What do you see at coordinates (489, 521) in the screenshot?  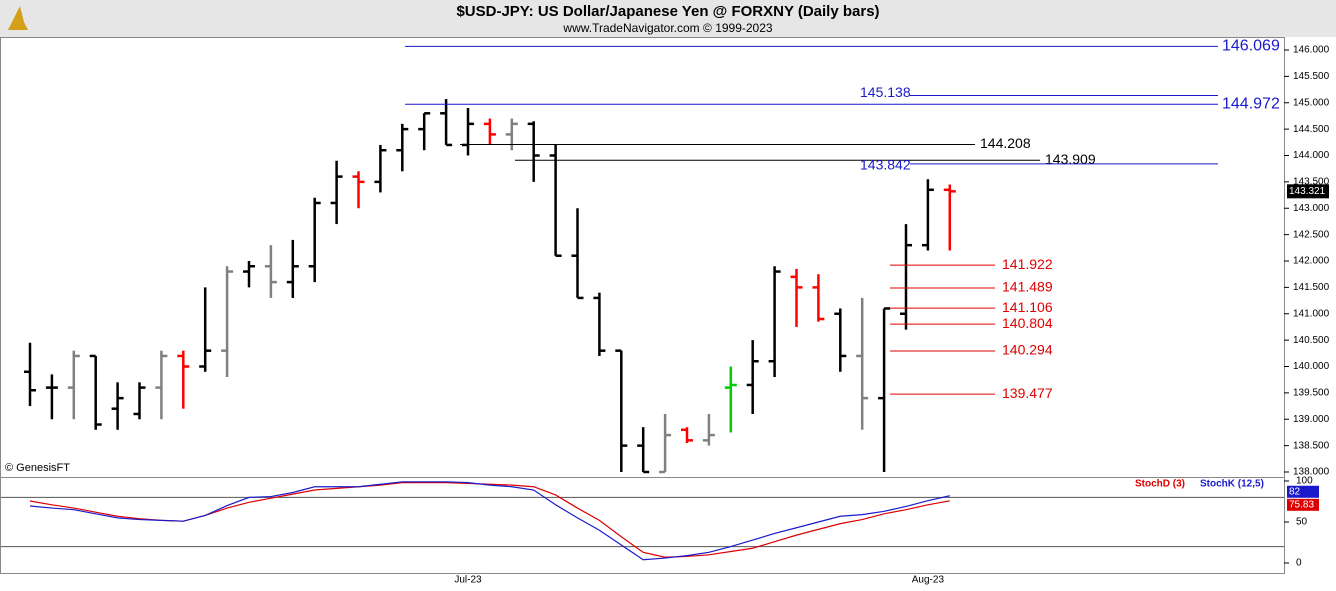 I see `stoch-line` at bounding box center [489, 521].